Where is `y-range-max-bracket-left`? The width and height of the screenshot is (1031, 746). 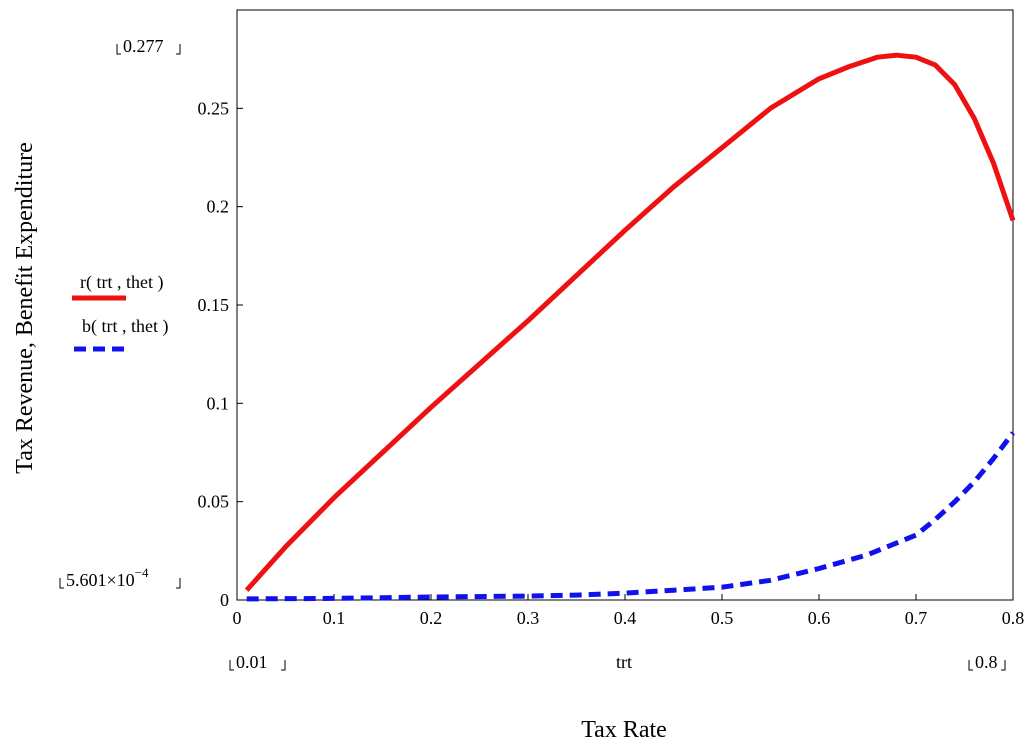 y-range-max-bracket-left is located at coordinates (118, 49).